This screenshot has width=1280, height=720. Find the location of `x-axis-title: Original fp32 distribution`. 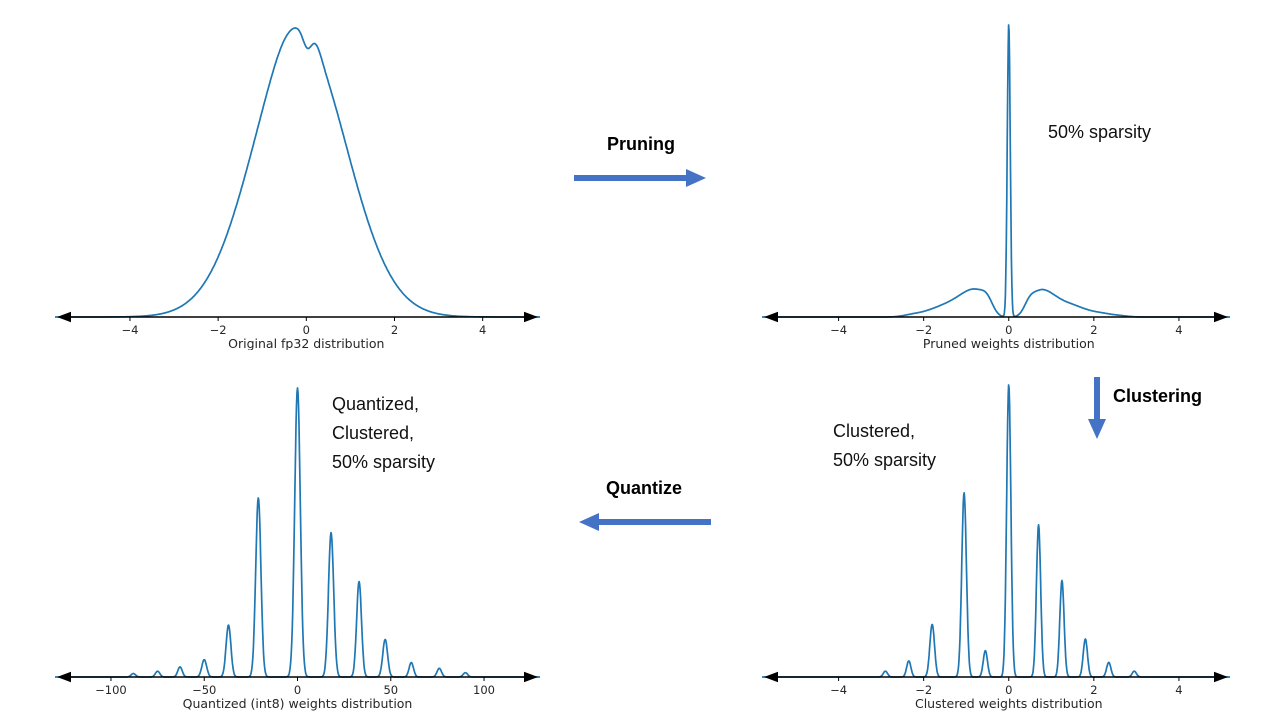

x-axis-title: Original fp32 distribution is located at coordinates (306, 343).